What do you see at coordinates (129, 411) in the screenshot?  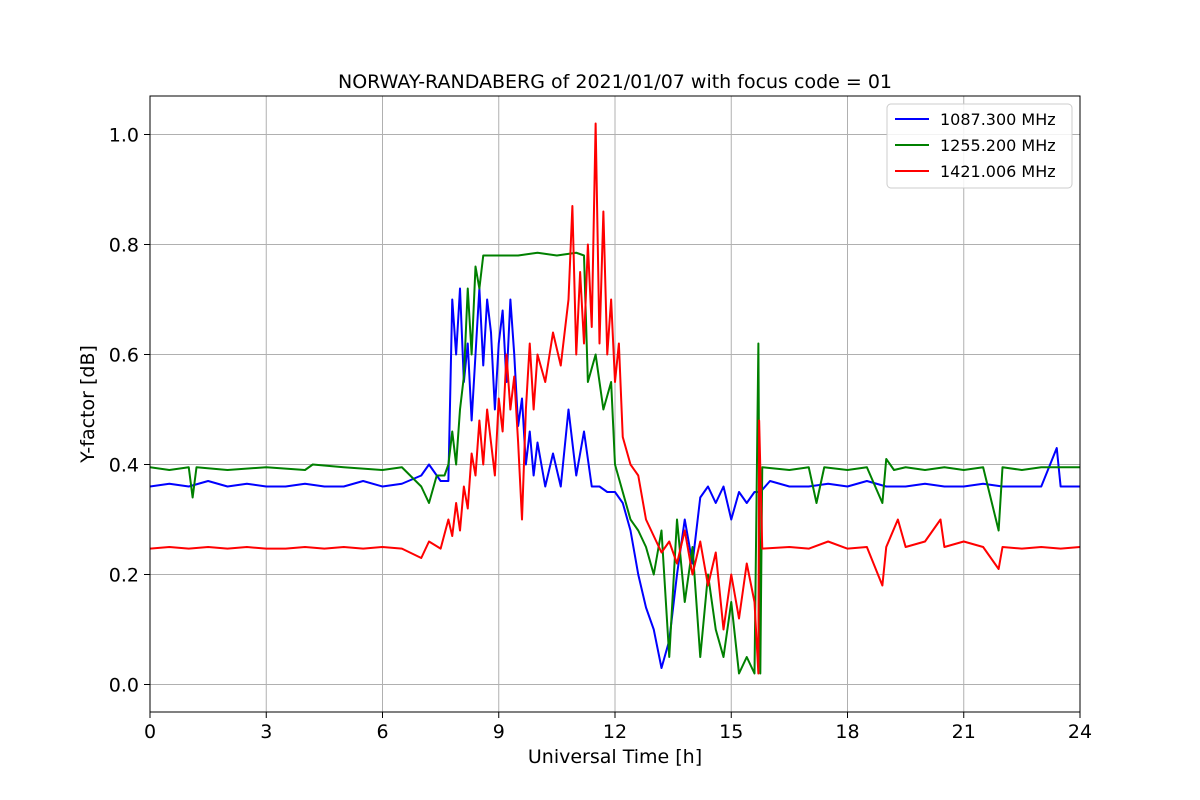 I see `y-axis: 0.0 0.2 0.4 0.6 0.8 1.0` at bounding box center [129, 411].